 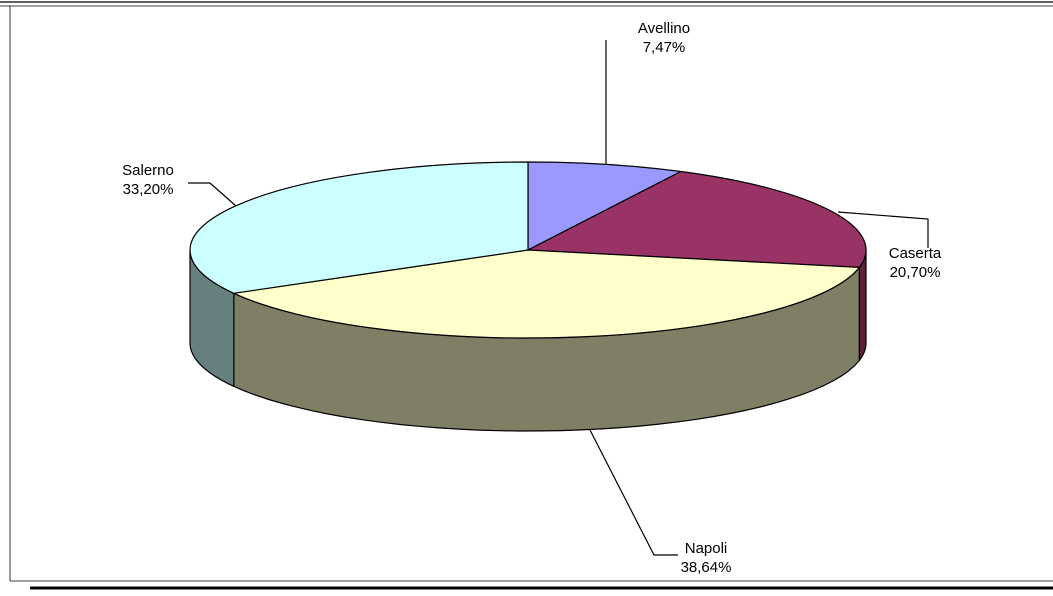 I want to click on data-label-name-napoli: Napoli, so click(x=706, y=548).